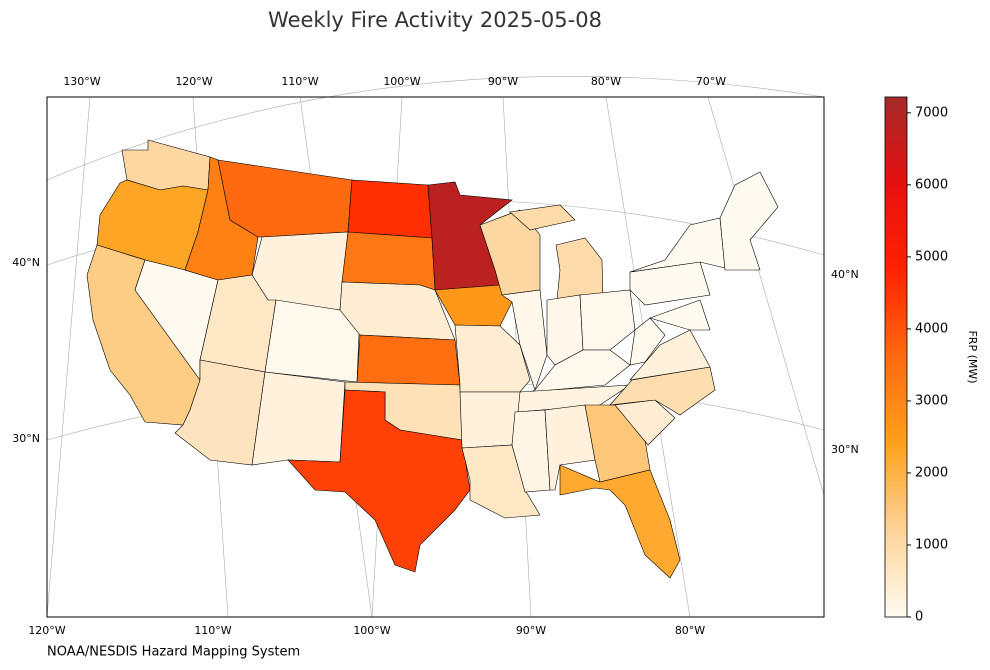  Describe the element at coordinates (919, 617) in the screenshot. I see `colorbar-tick-label: 0` at that location.